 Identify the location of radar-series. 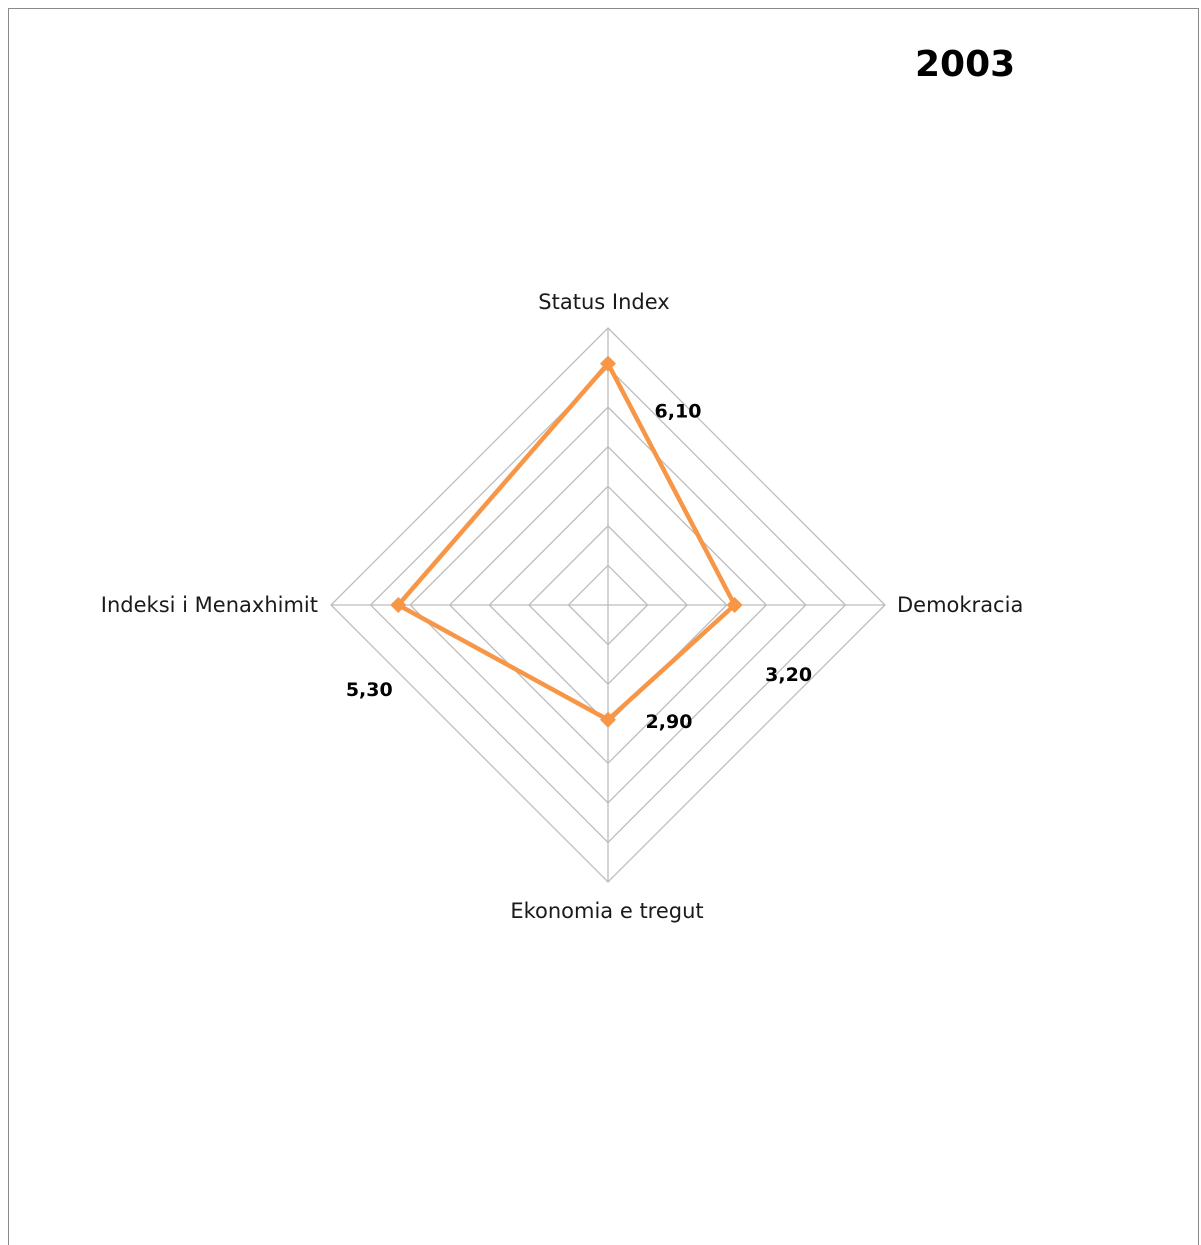
(566, 541).